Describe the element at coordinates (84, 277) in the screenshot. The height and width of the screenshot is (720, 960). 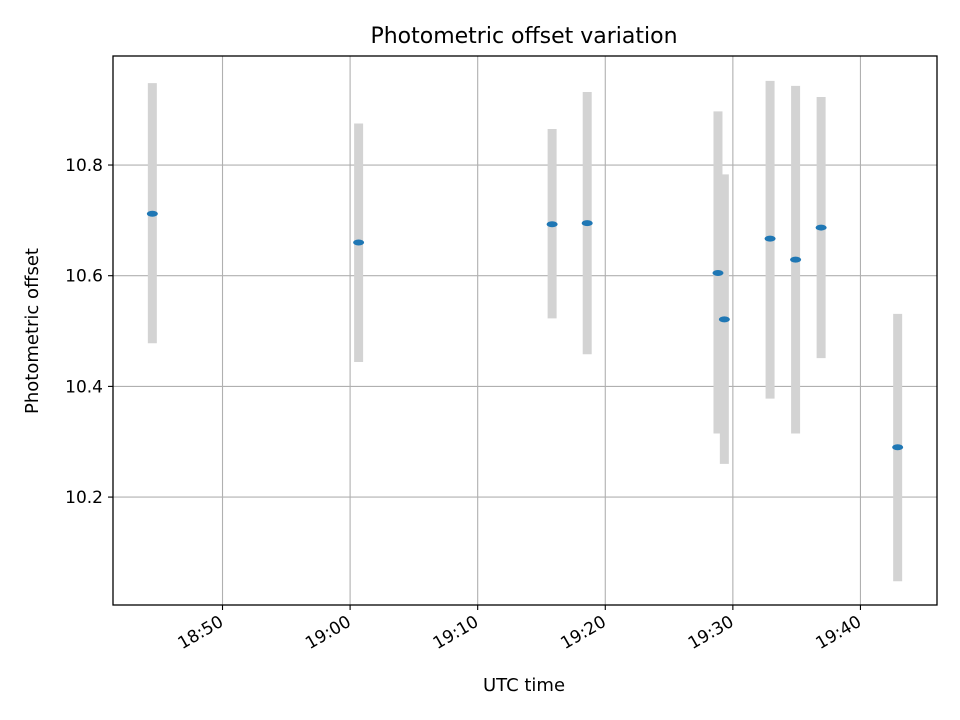
I see `y-tick-label: 10.6` at that location.